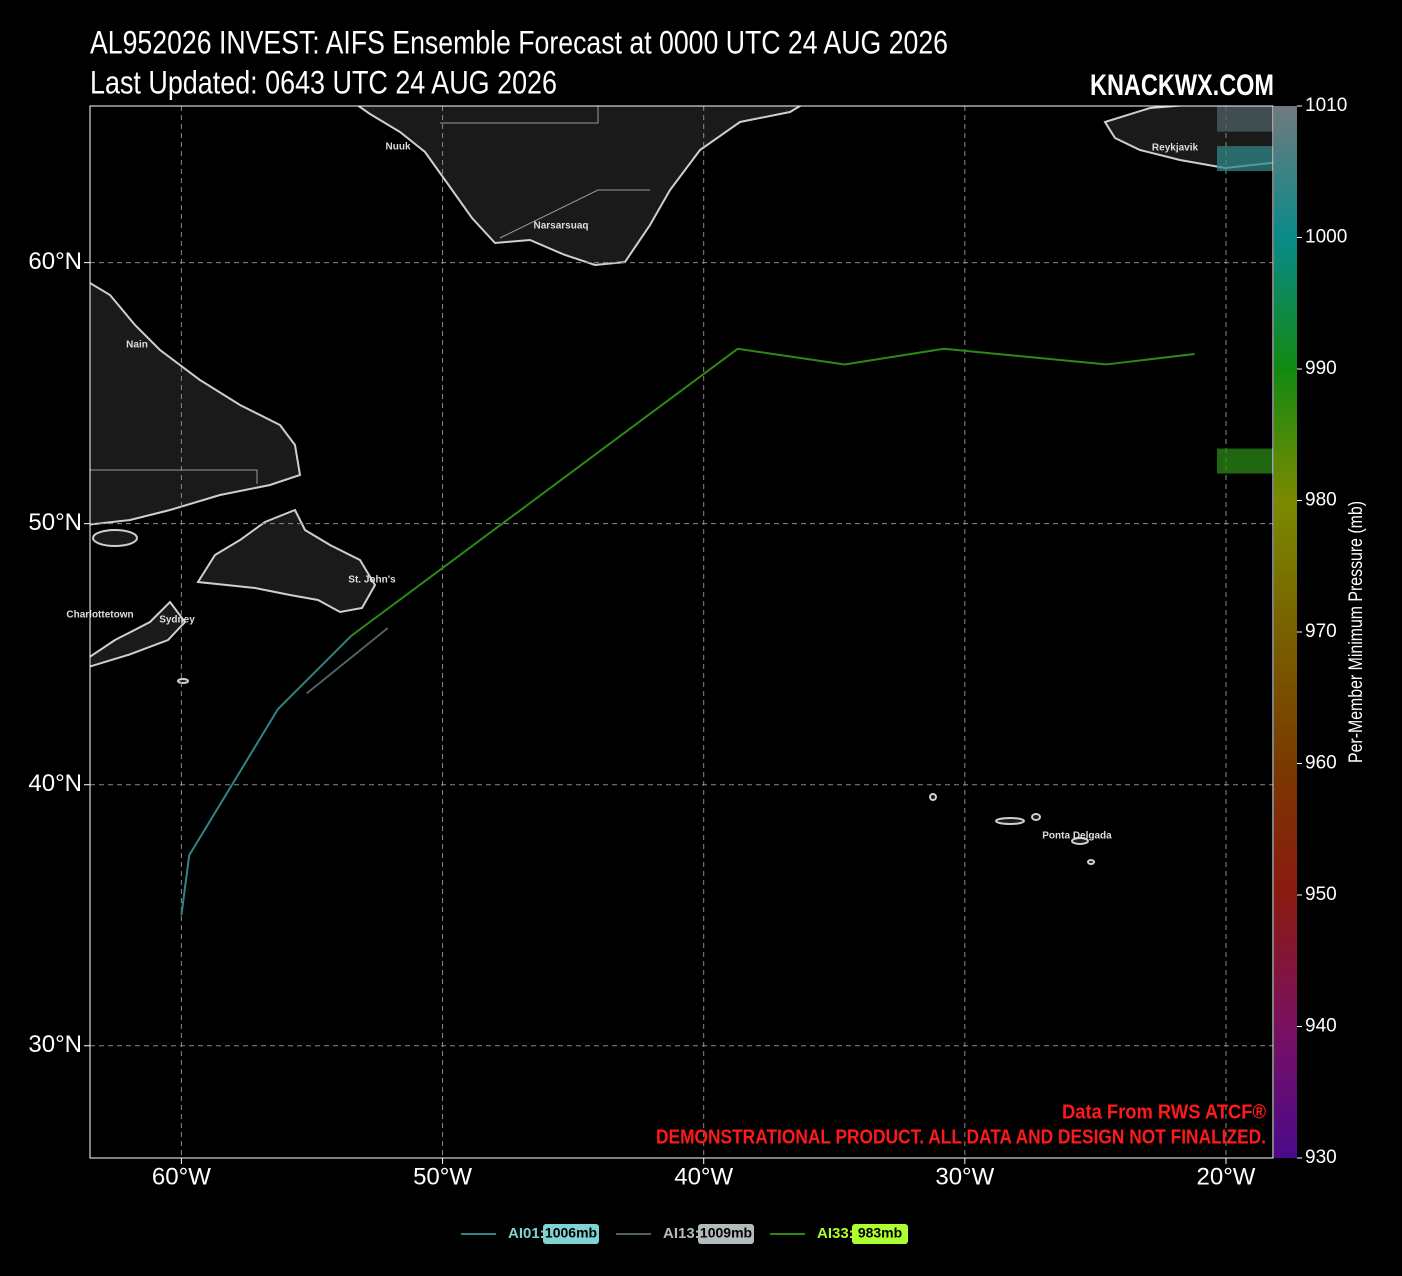  What do you see at coordinates (1175, 148) in the screenshot?
I see `place-label: Reykjavik` at bounding box center [1175, 148].